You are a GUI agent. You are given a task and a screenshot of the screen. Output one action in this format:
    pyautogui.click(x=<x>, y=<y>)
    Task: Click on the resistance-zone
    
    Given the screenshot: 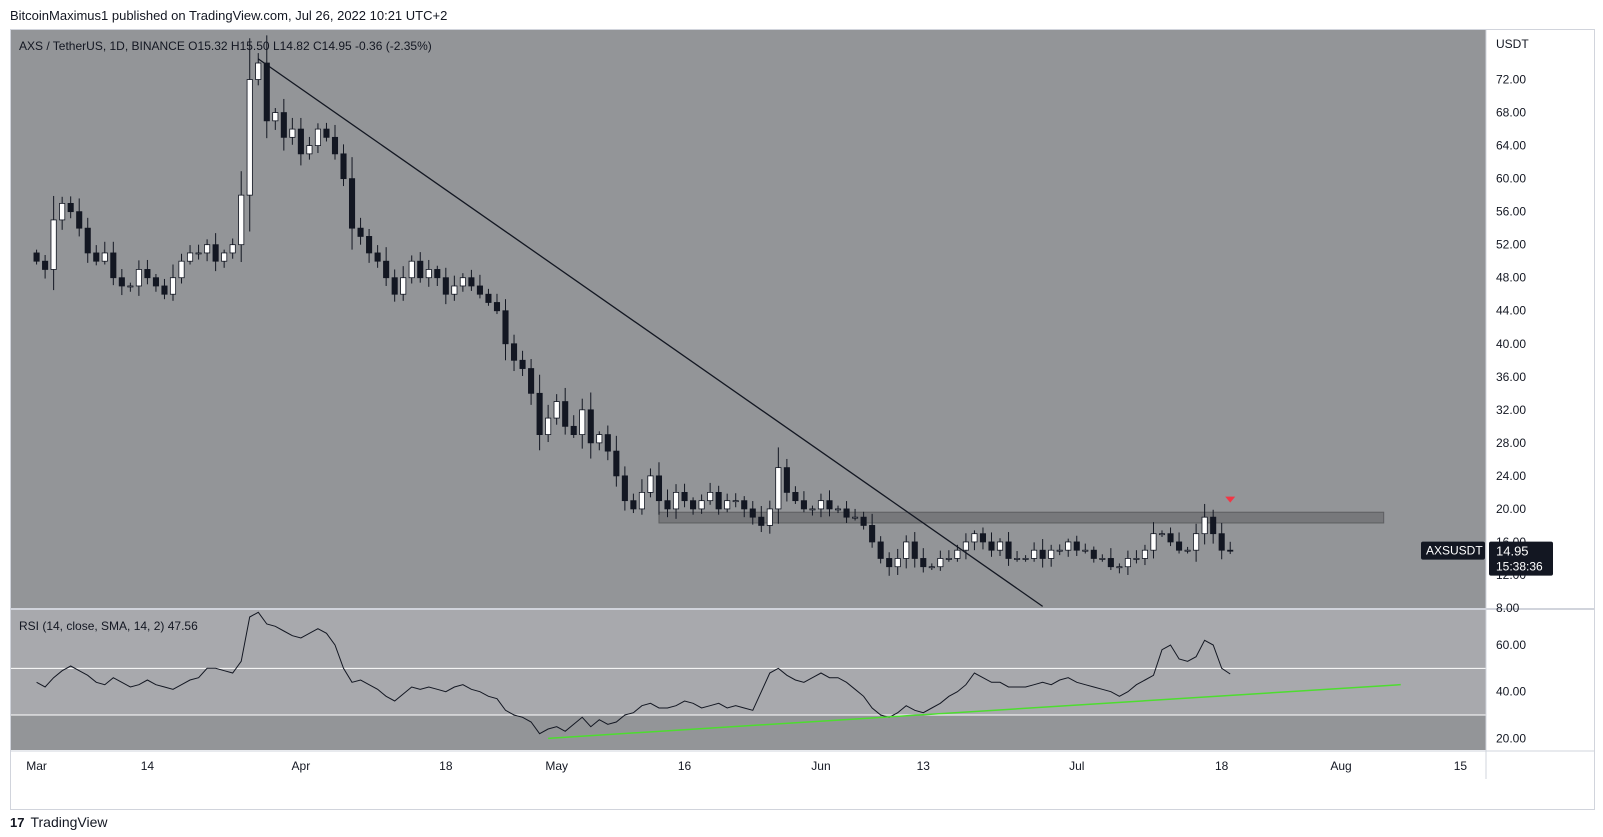 What is the action you would take?
    pyautogui.click(x=1021, y=517)
    